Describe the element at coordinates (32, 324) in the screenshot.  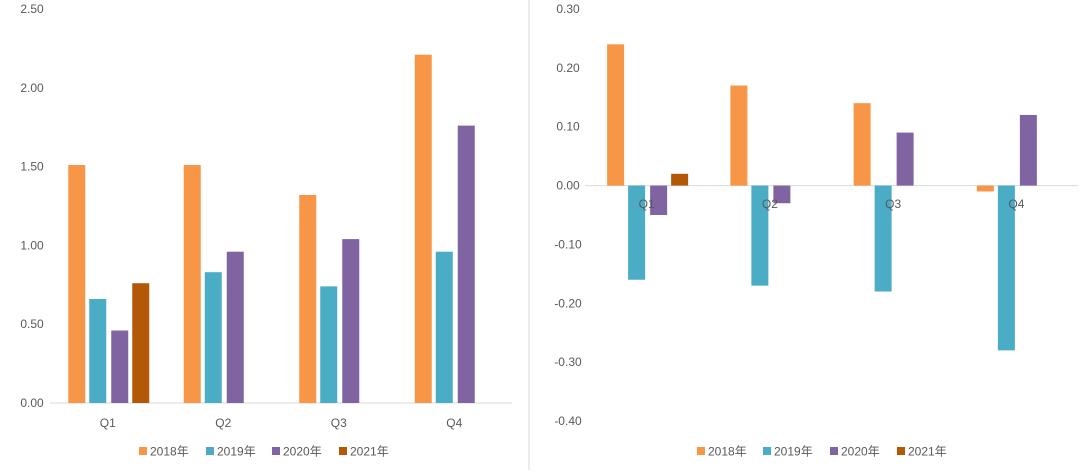
I see `y-tick-label: 0.50` at that location.